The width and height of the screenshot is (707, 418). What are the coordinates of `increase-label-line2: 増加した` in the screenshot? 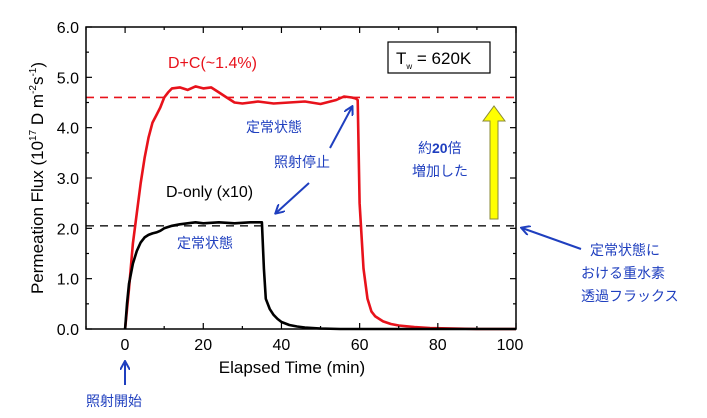 It's located at (440, 172).